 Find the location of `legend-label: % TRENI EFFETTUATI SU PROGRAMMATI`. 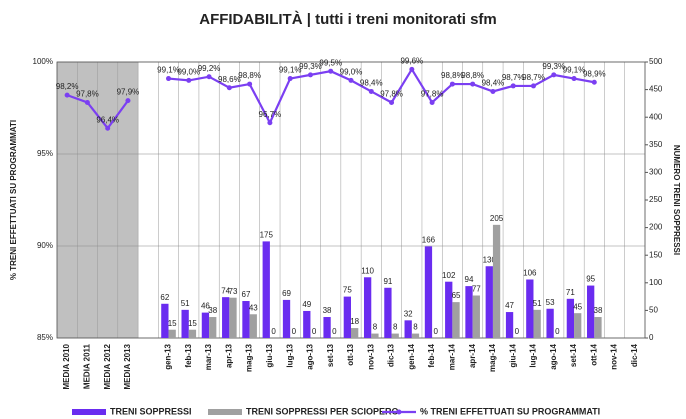

legend-label: % TRENI EFFETTUATI SU PROGRAMMATI is located at coordinates (510, 411).